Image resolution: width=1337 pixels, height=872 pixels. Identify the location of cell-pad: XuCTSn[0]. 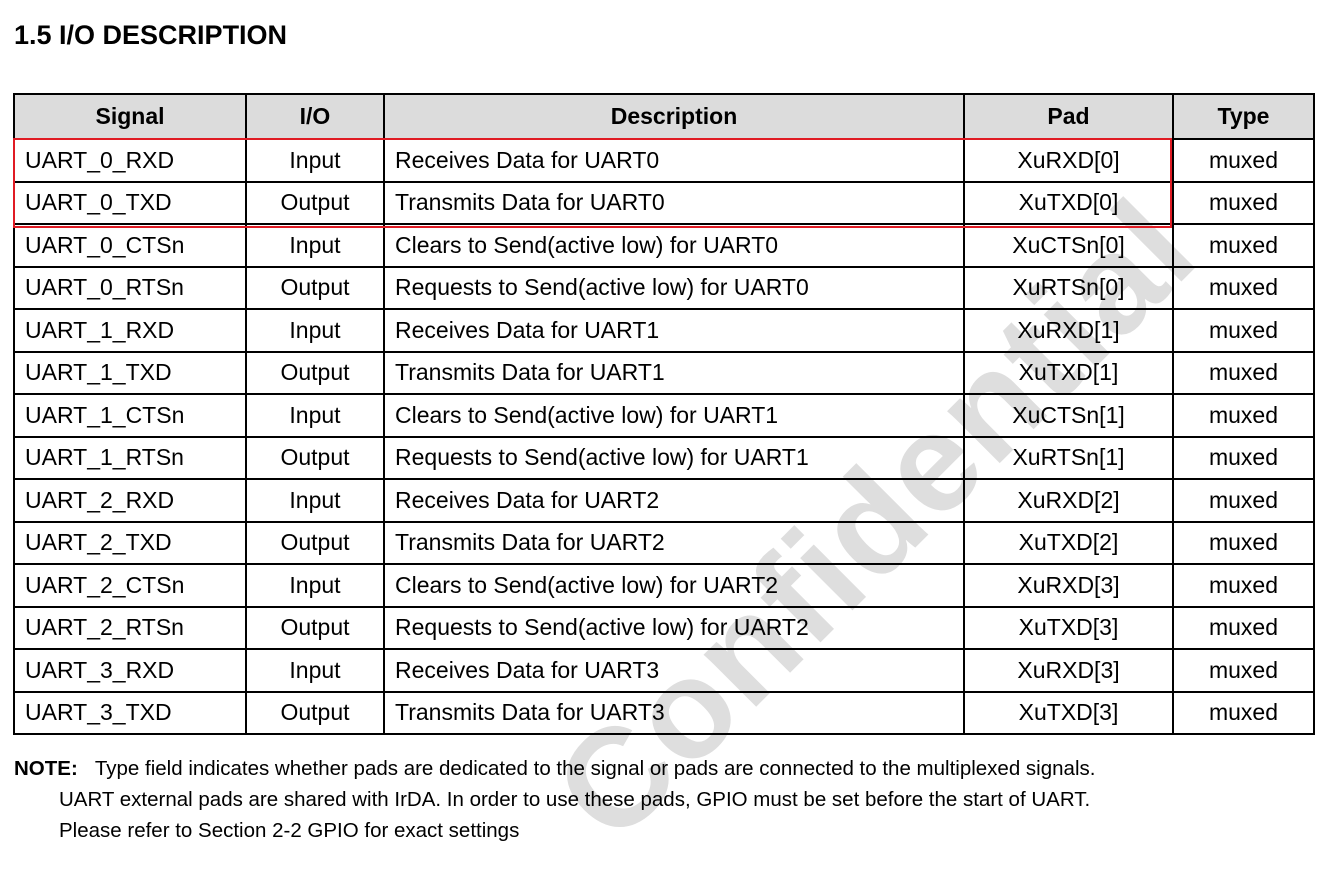
(1068, 245).